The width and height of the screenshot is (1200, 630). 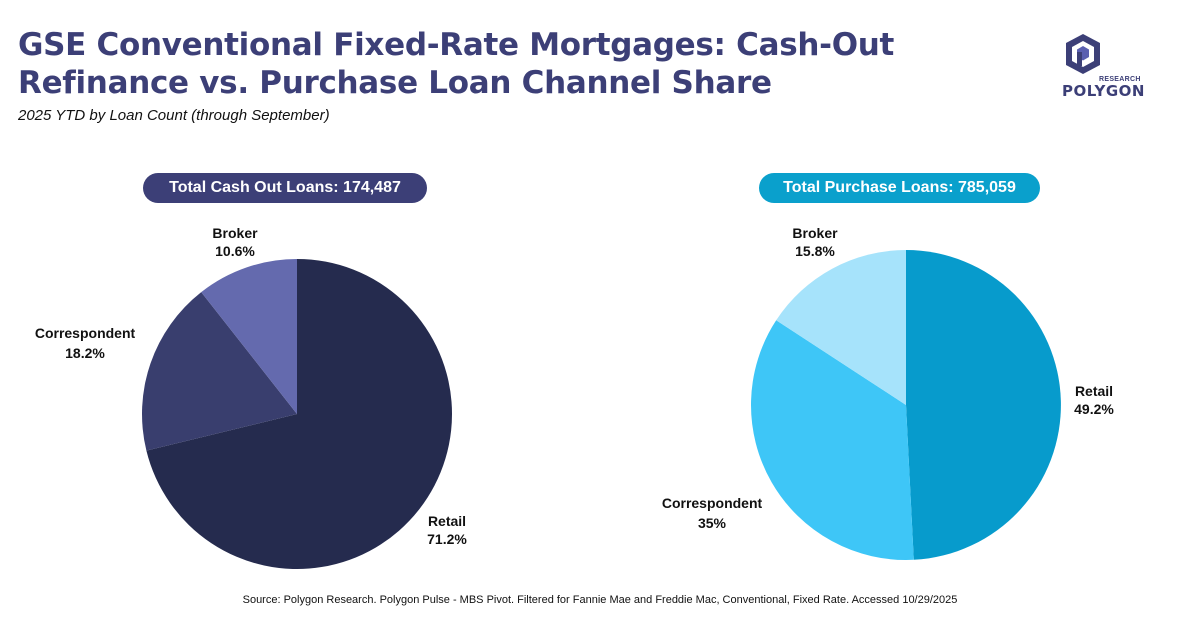 What do you see at coordinates (815, 233) in the screenshot?
I see `purchase-broker-name: Broker` at bounding box center [815, 233].